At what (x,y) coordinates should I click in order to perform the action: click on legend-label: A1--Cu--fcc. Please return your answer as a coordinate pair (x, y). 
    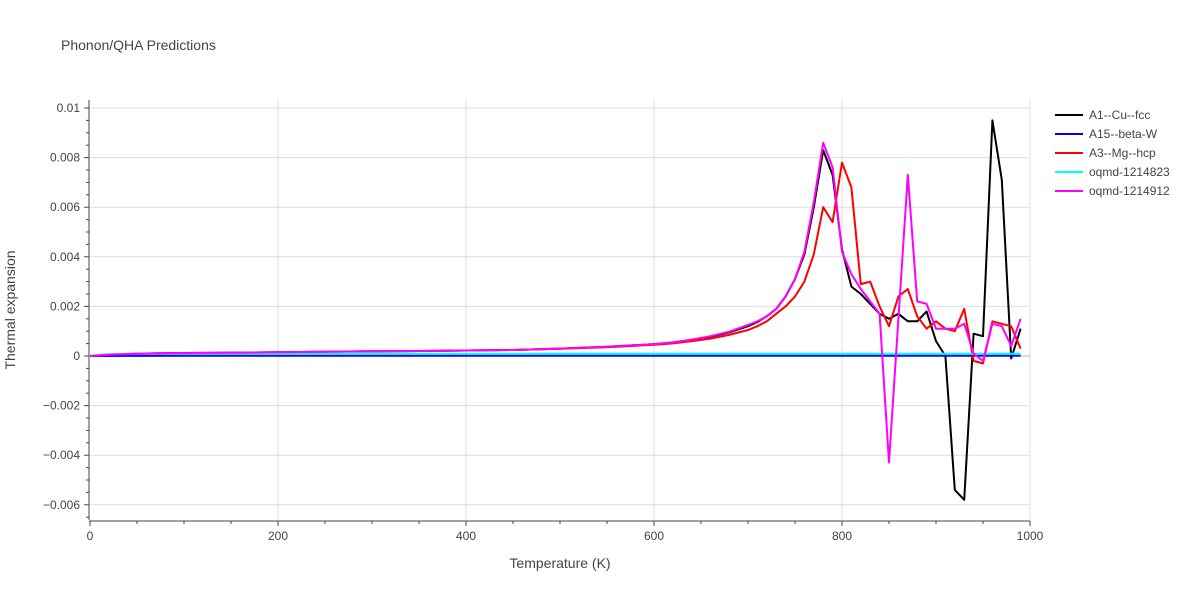
    Looking at the image, I should click on (1119, 115).